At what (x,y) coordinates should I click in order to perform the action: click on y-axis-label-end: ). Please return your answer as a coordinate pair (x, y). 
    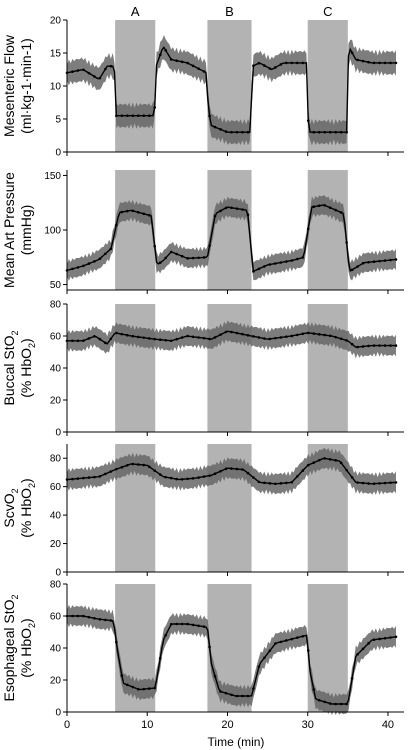
    Looking at the image, I should click on (26, 620).